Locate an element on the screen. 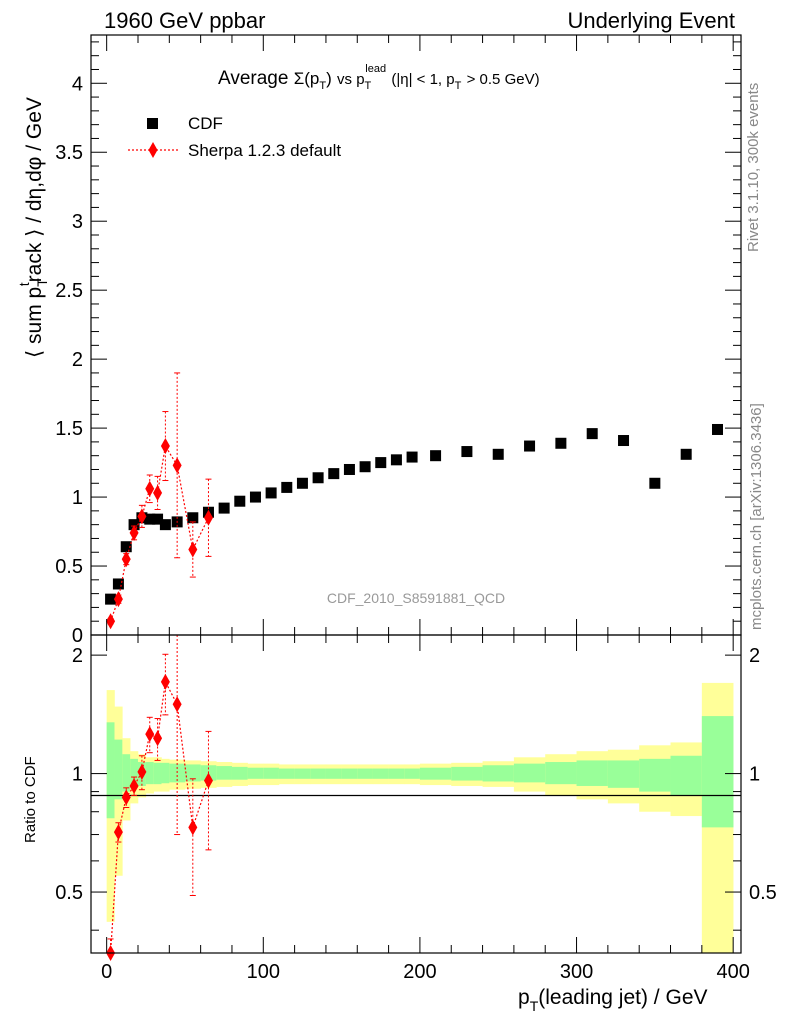  legend-sherpa-label: Sherpa 1.2.3 default is located at coordinates (265, 150).